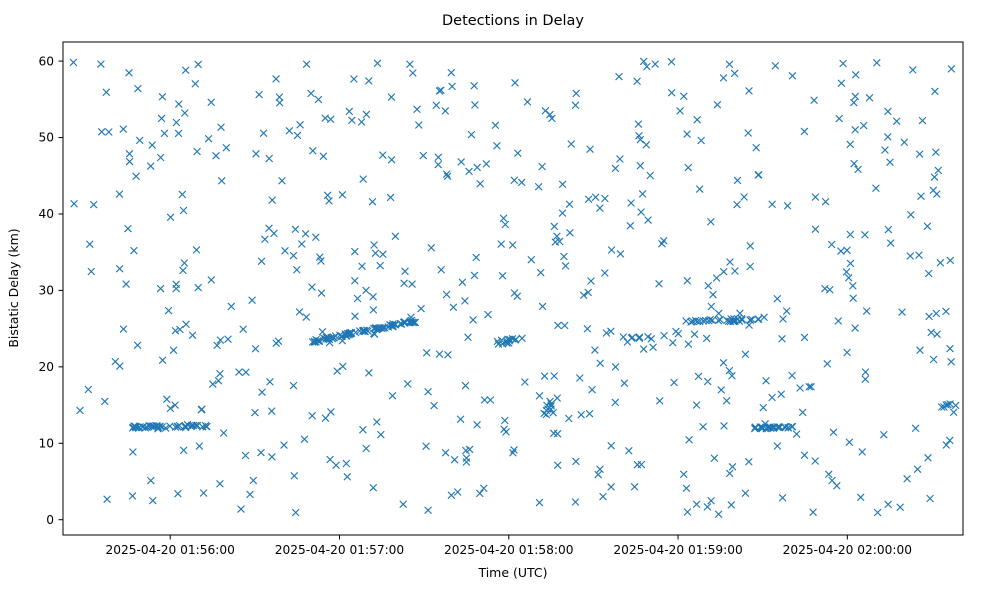 Image resolution: width=989 pixels, height=590 pixels. Describe the element at coordinates (46, 214) in the screenshot. I see `y-tick-label: 40` at that location.